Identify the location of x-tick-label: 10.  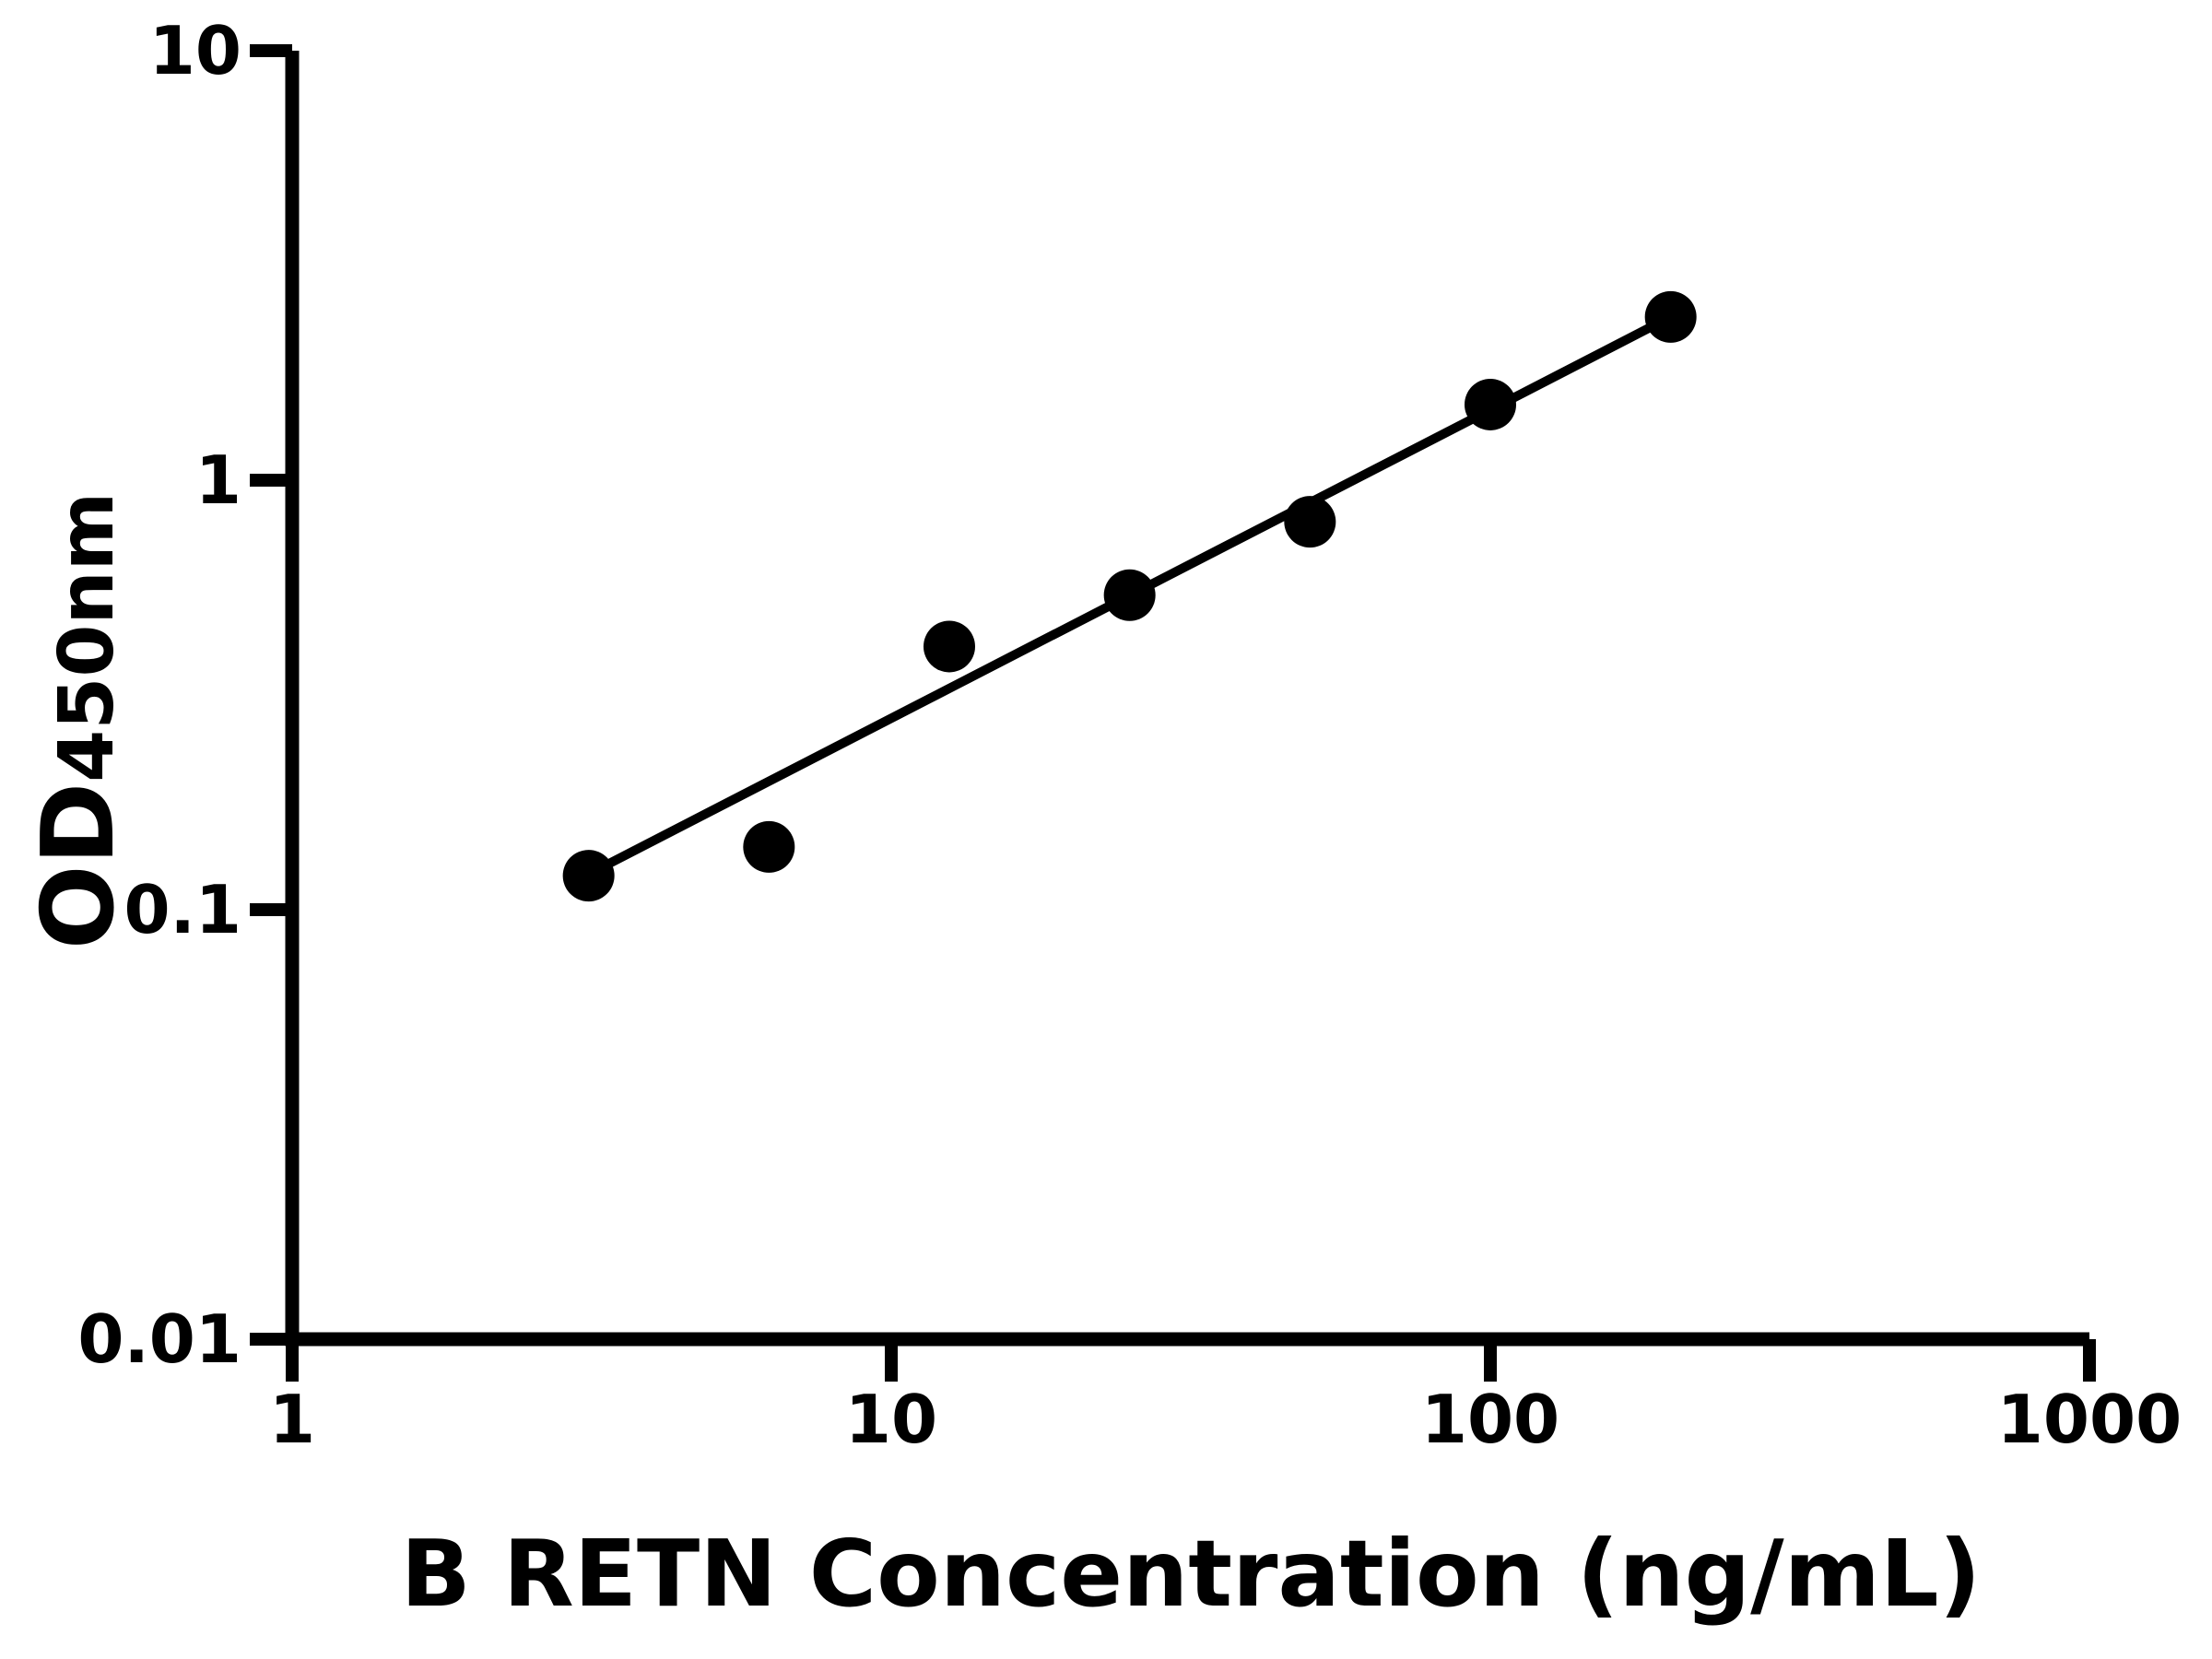
(891, 1419).